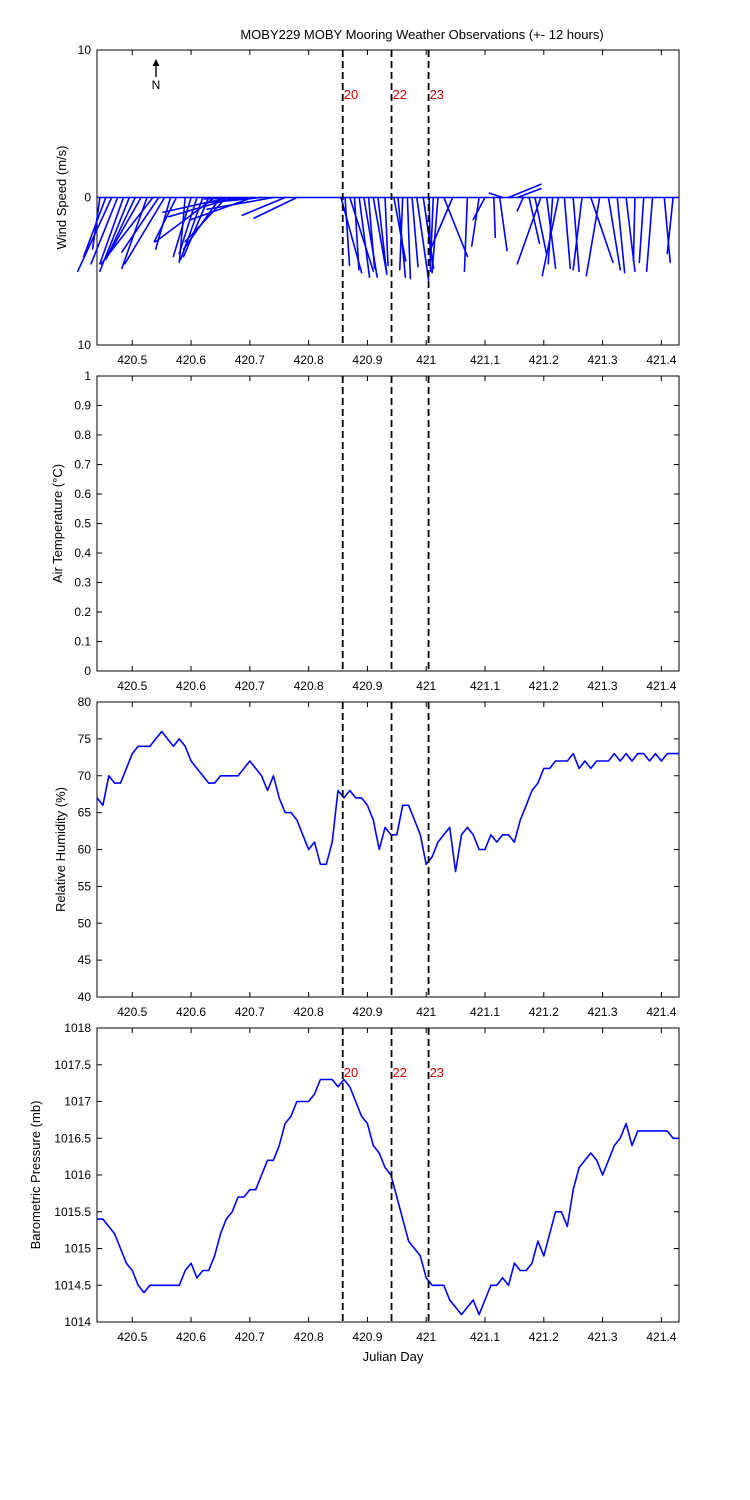 The height and width of the screenshot is (1500, 750). What do you see at coordinates (485, 686) in the screenshot?
I see `airtemp-xtick-label: 421.1` at bounding box center [485, 686].